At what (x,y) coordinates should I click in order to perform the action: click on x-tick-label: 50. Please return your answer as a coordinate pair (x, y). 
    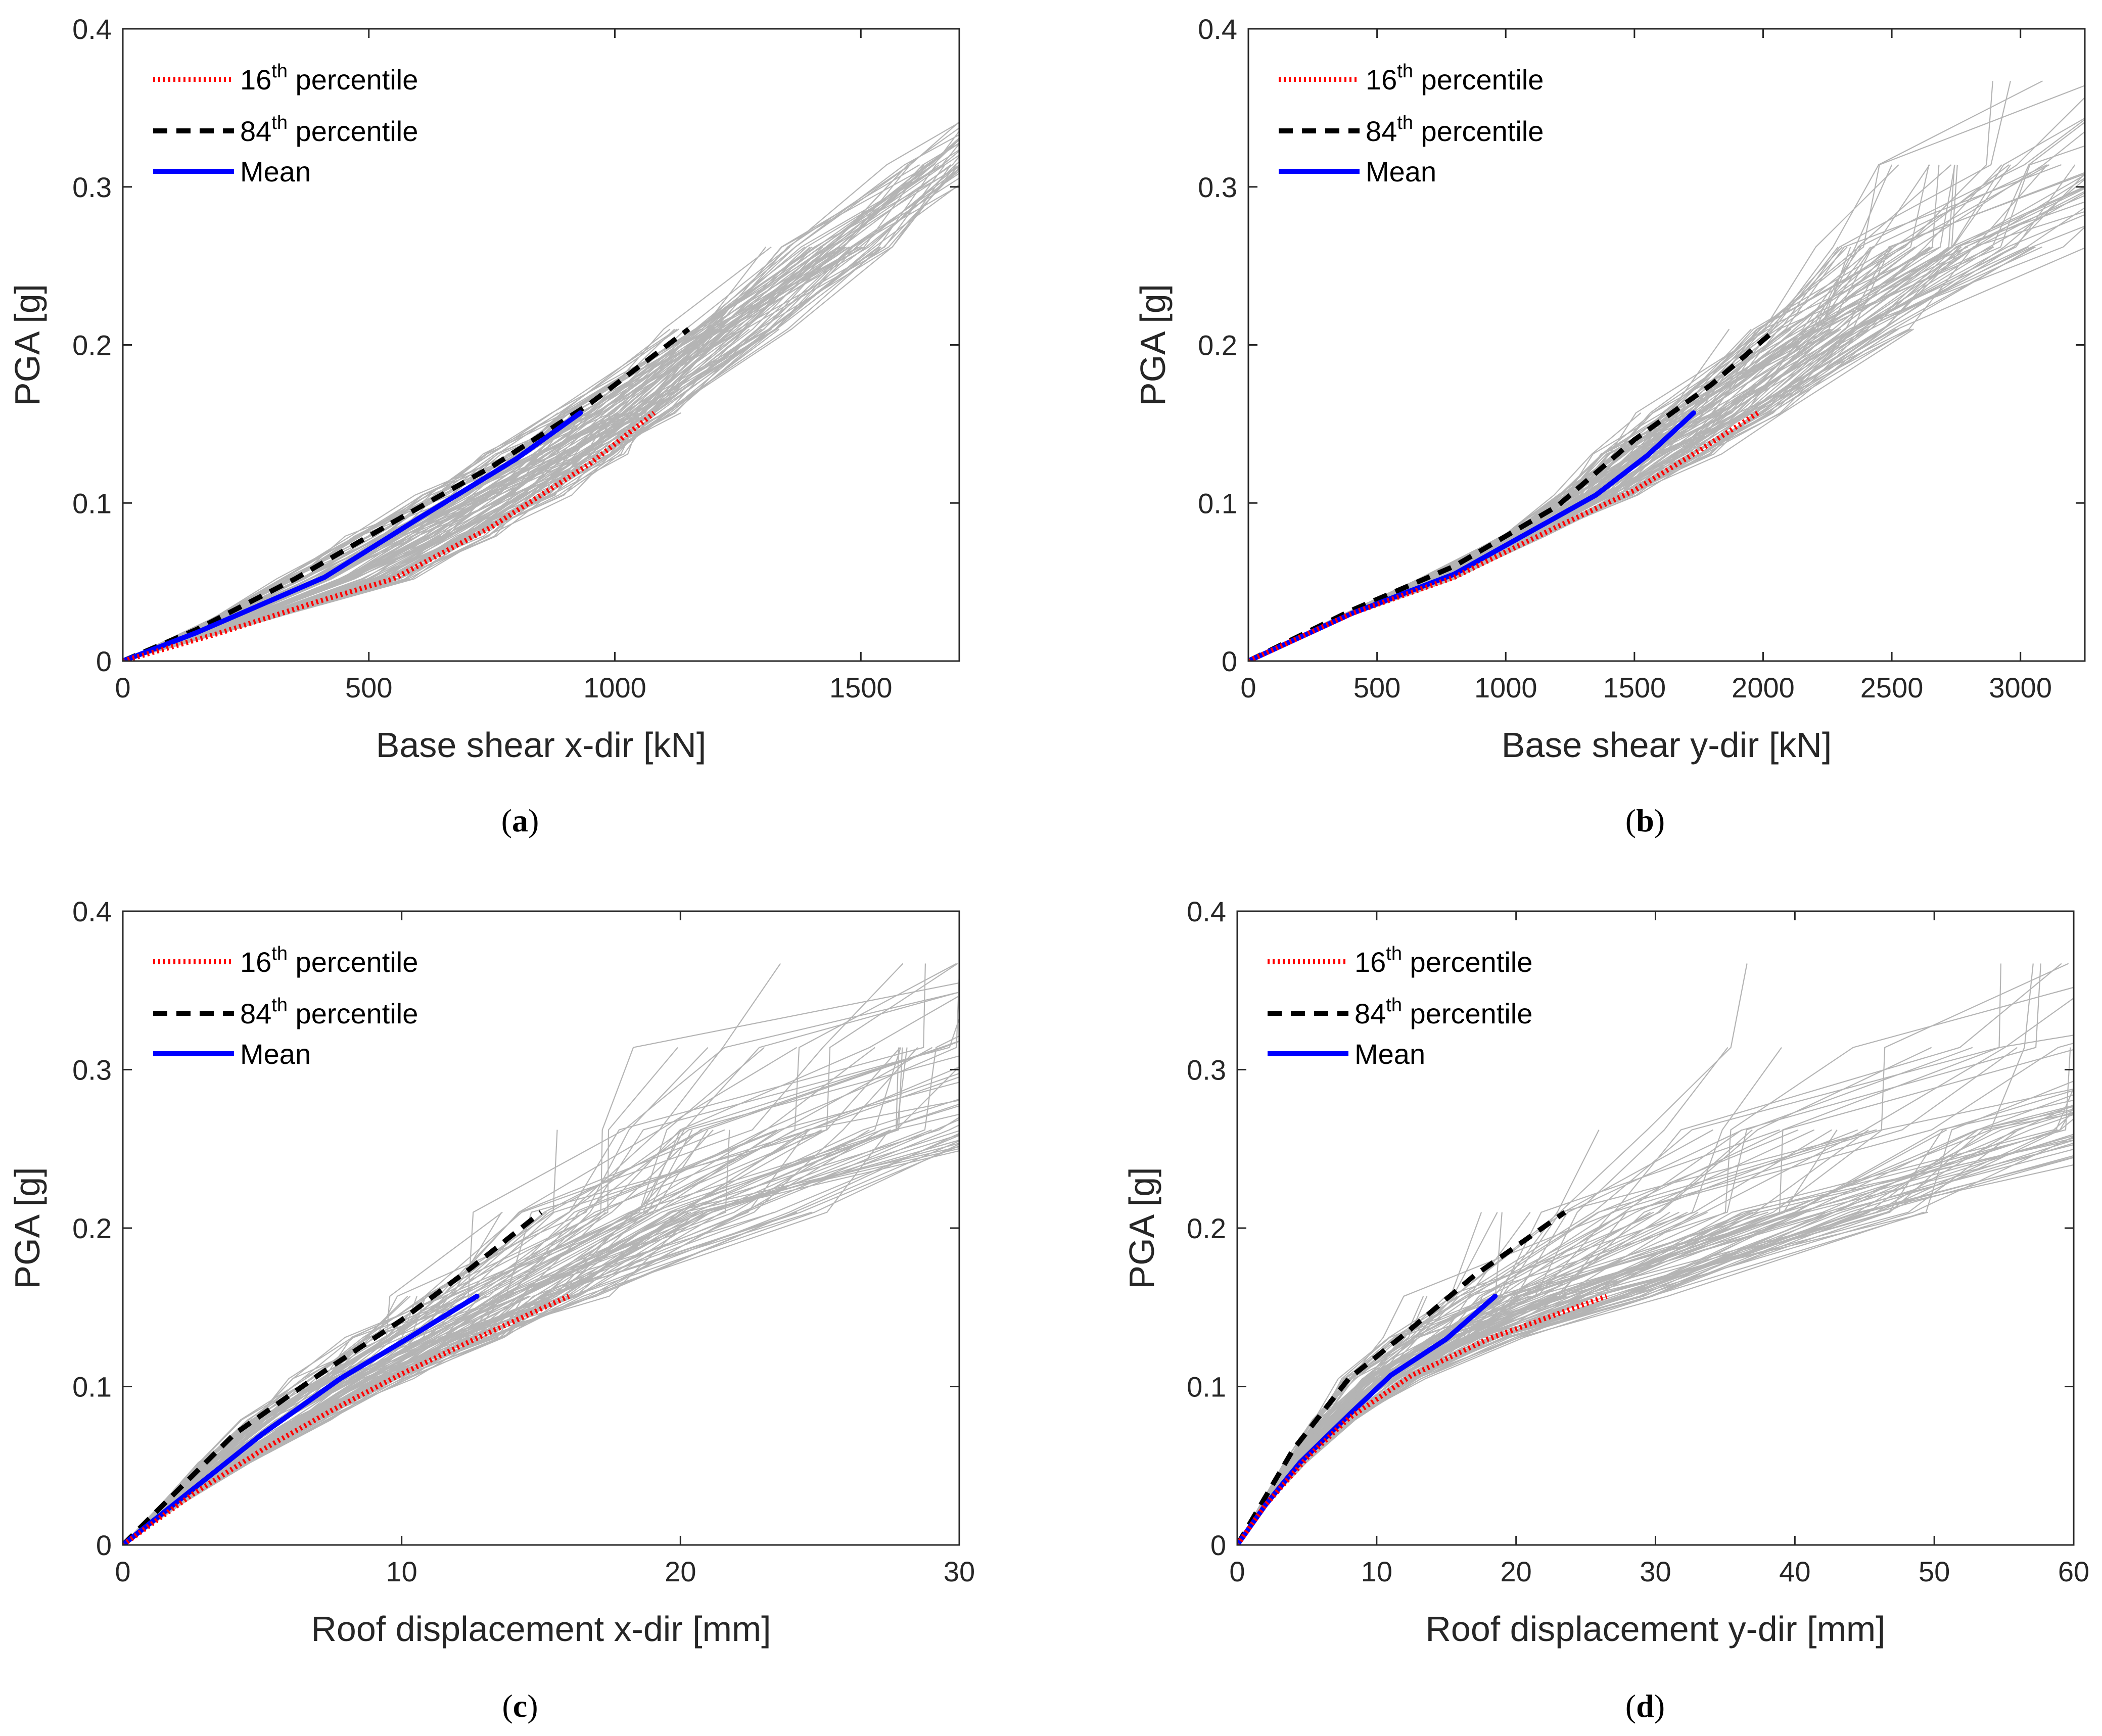
    Looking at the image, I should click on (1935, 1571).